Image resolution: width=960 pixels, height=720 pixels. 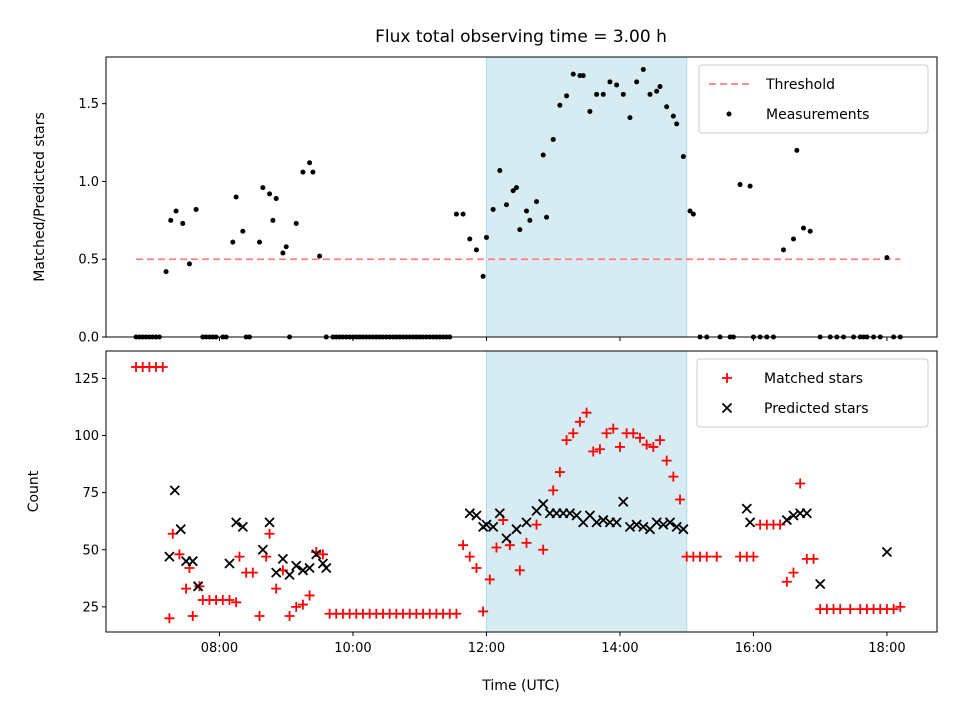 I want to click on x-tick-label: 12:00, so click(x=486, y=648).